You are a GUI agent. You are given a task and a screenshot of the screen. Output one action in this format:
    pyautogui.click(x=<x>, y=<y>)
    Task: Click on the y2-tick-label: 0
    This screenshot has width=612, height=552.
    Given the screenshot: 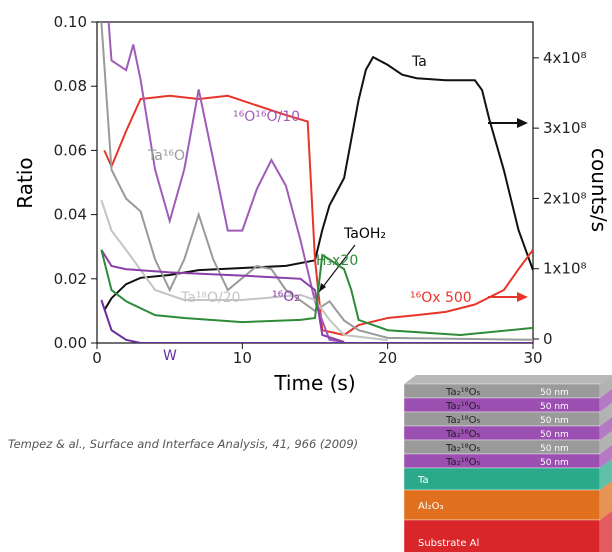 What is the action you would take?
    pyautogui.click(x=548, y=339)
    